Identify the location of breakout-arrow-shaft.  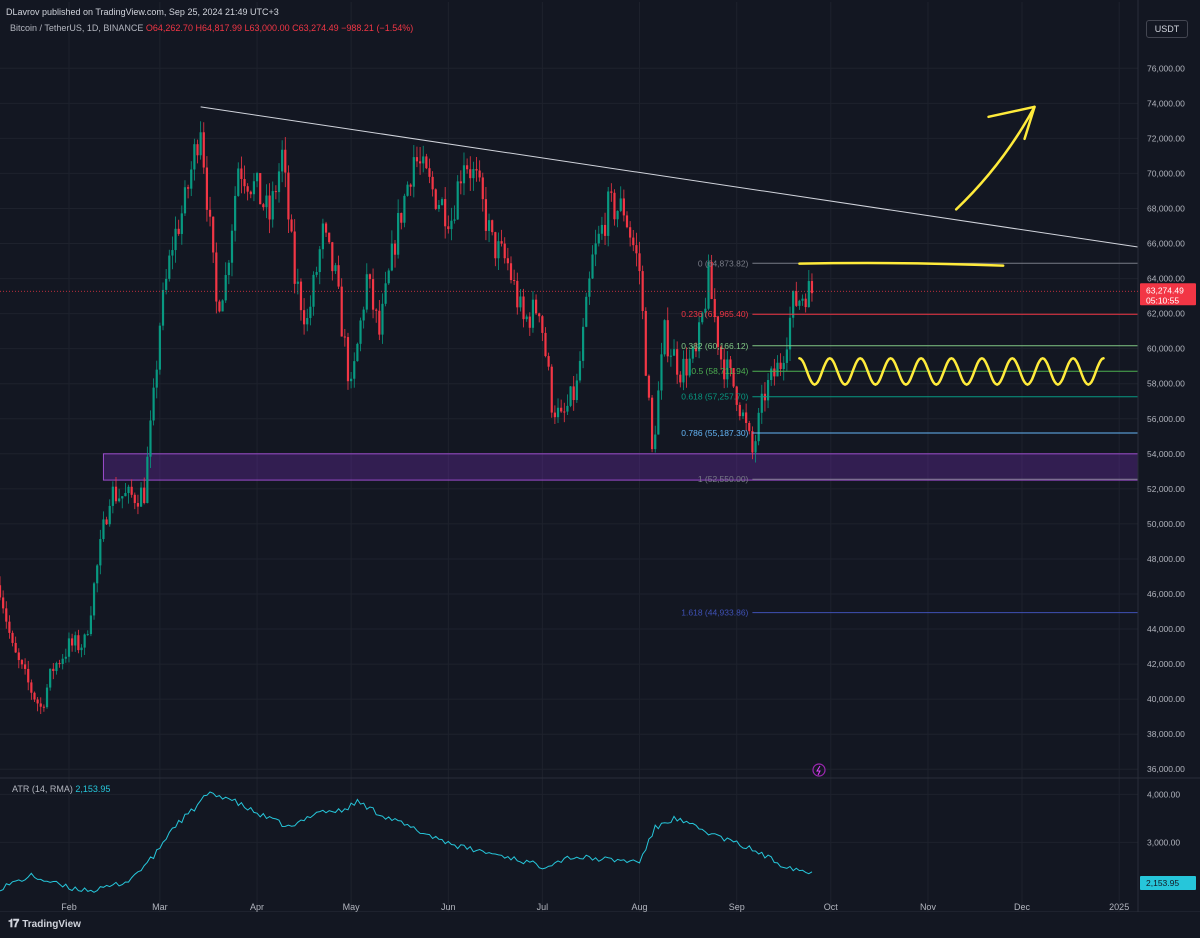
(995, 158).